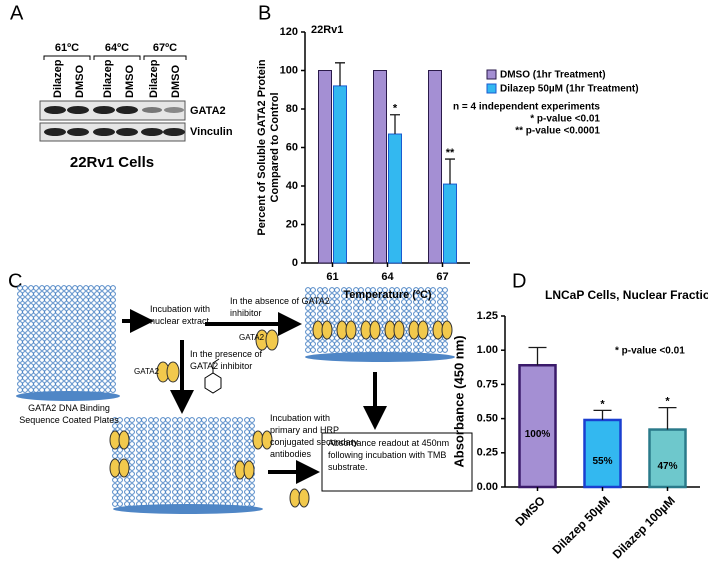  I want to click on x-tick-label: 67, so click(442, 277).